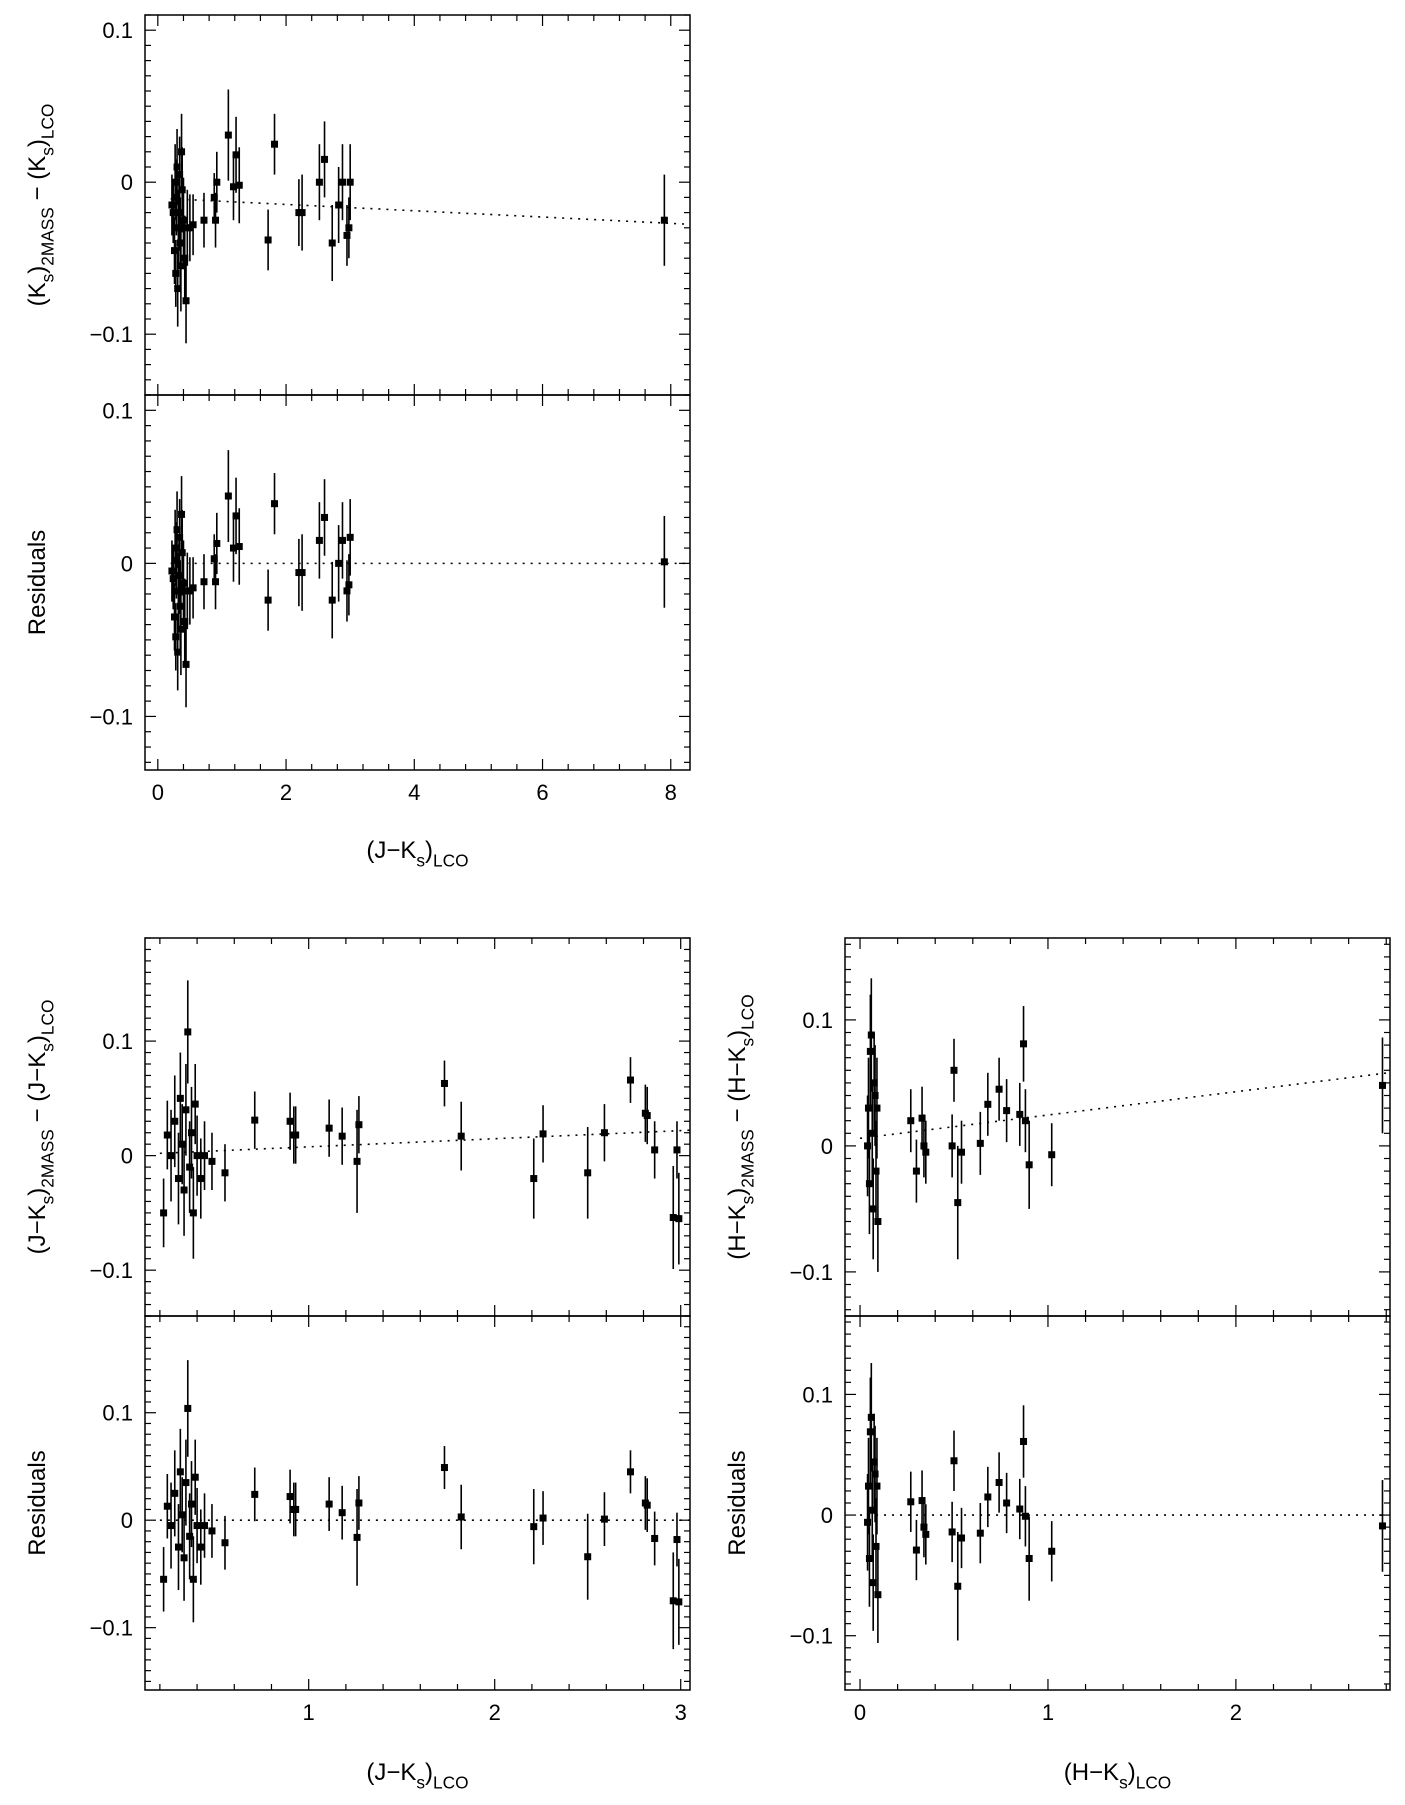 Image resolution: width=1405 pixels, height=1805 pixels. I want to click on jk-xtick-label: 3, so click(681, 1712).